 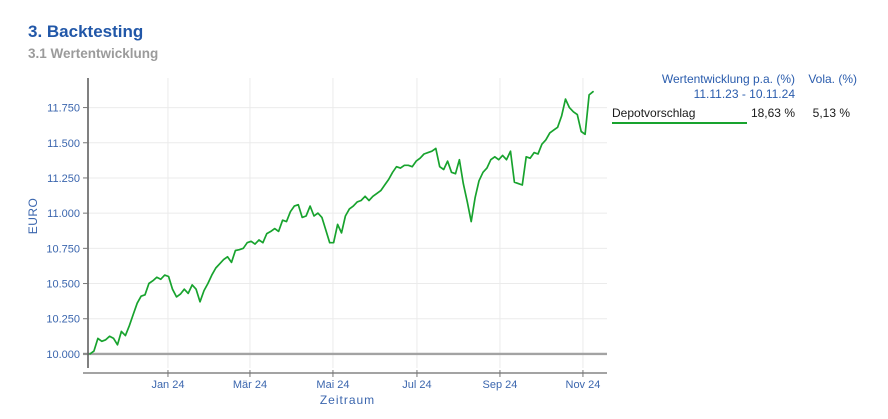 I want to click on y-tick-label: 11.000, so click(x=63, y=214).